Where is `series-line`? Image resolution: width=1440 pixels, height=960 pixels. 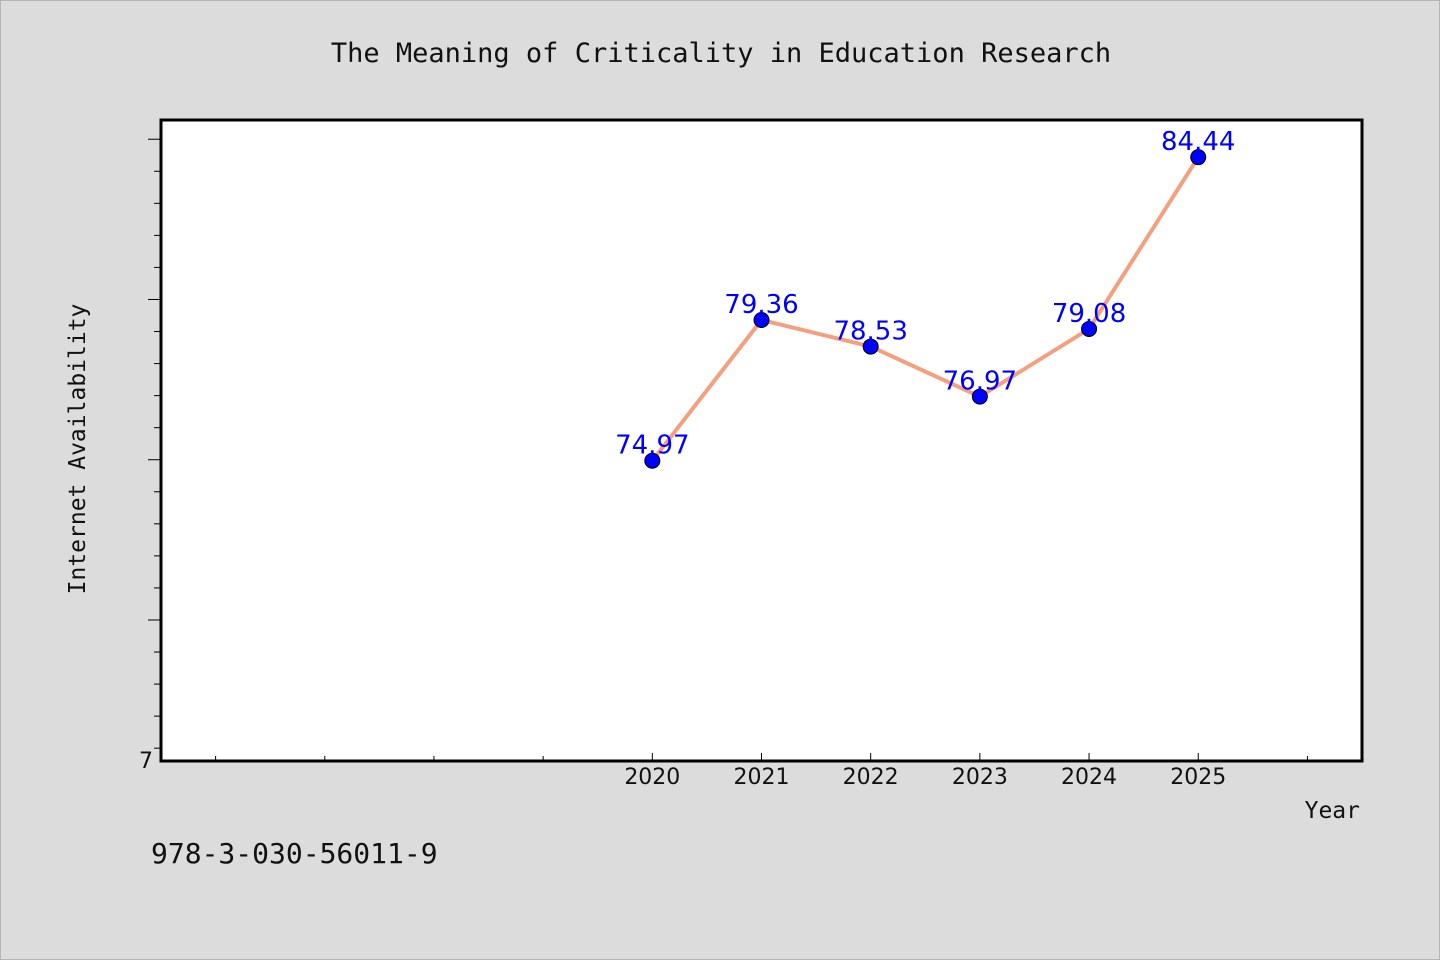 series-line is located at coordinates (925, 309).